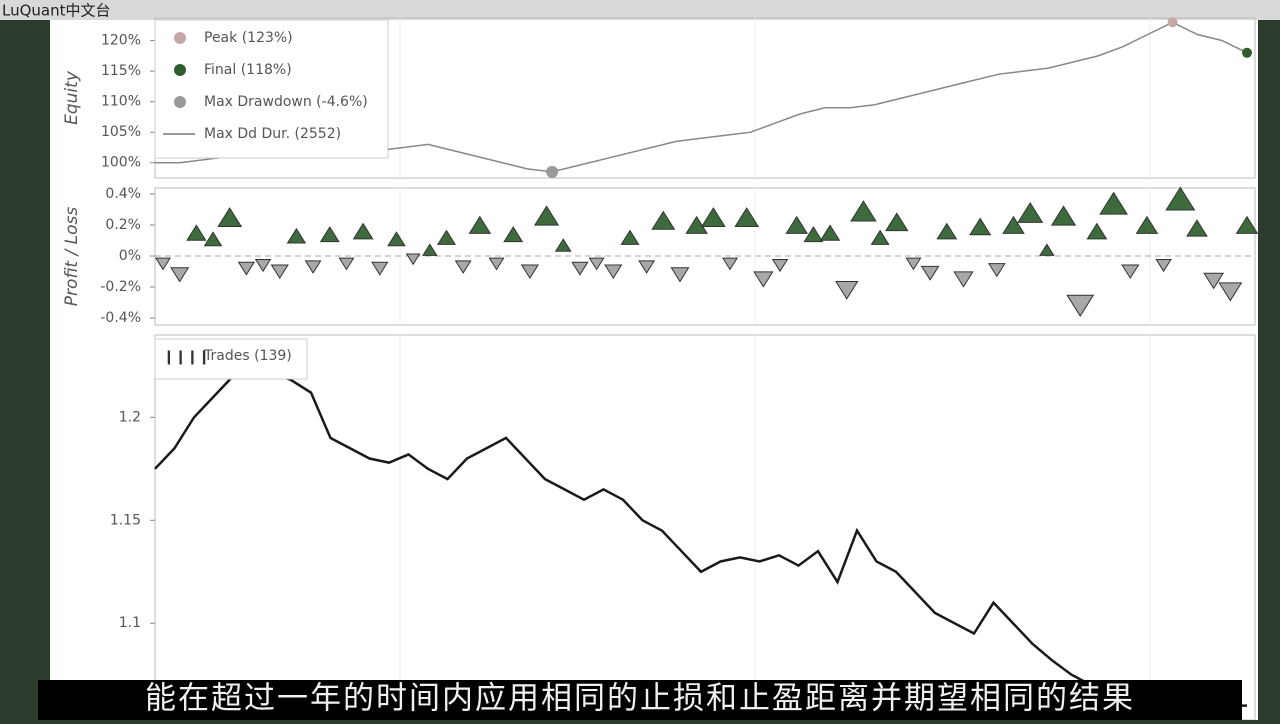 This screenshot has width=1280, height=724. Describe the element at coordinates (123, 225) in the screenshot. I see `y-tick-label: 0.2%` at that location.